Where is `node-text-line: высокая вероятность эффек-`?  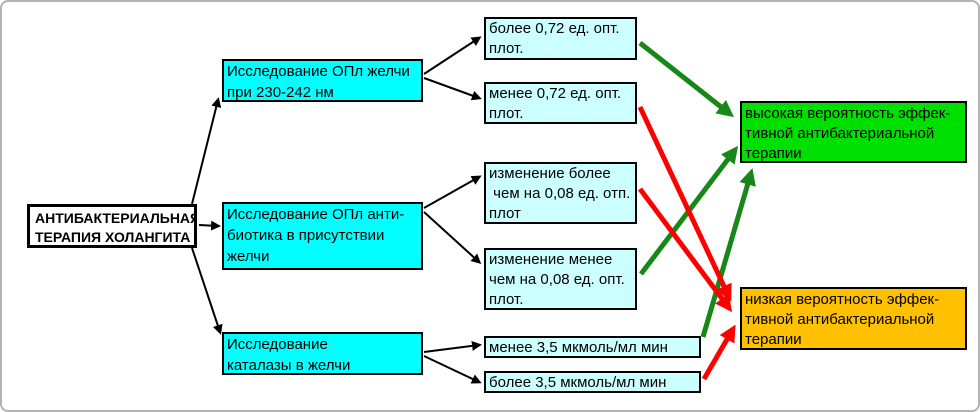 node-text-line: высокая вероятность эффек- is located at coordinates (848, 113).